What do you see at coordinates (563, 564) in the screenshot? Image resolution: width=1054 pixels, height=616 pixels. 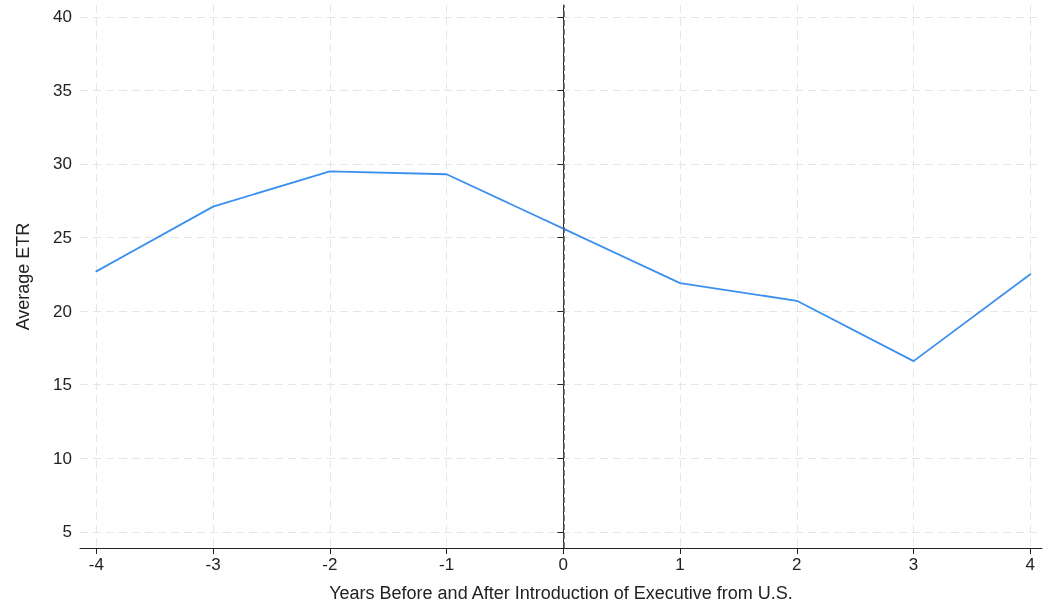 I see `x-tick-label: 0` at bounding box center [563, 564].